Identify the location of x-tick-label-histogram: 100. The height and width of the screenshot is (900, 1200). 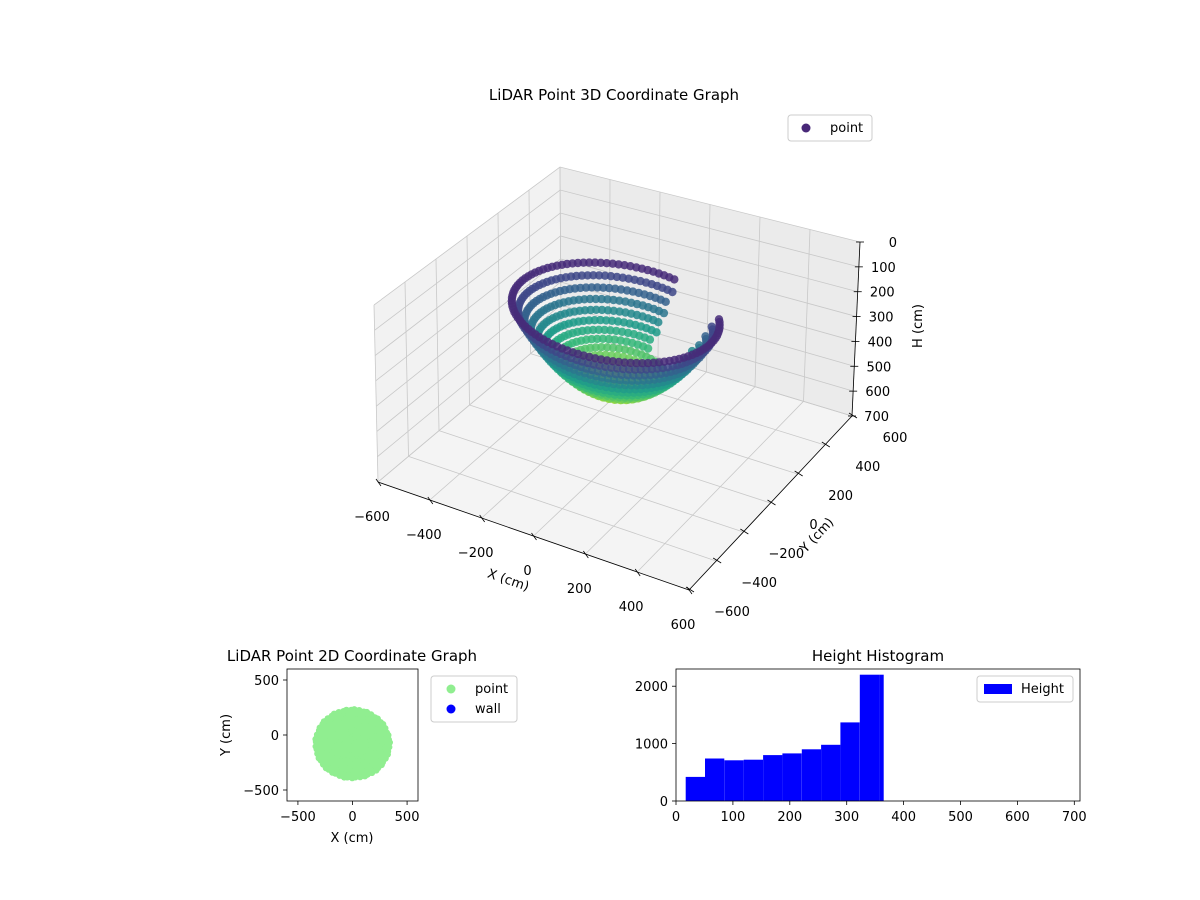
(732, 817).